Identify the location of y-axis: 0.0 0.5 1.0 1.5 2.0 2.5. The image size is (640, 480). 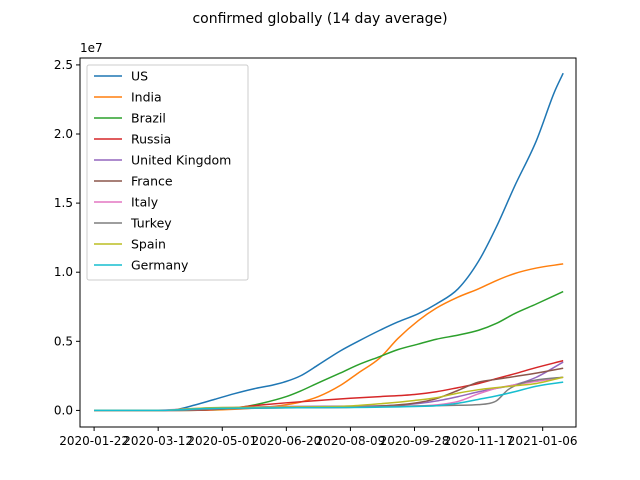
(67, 237).